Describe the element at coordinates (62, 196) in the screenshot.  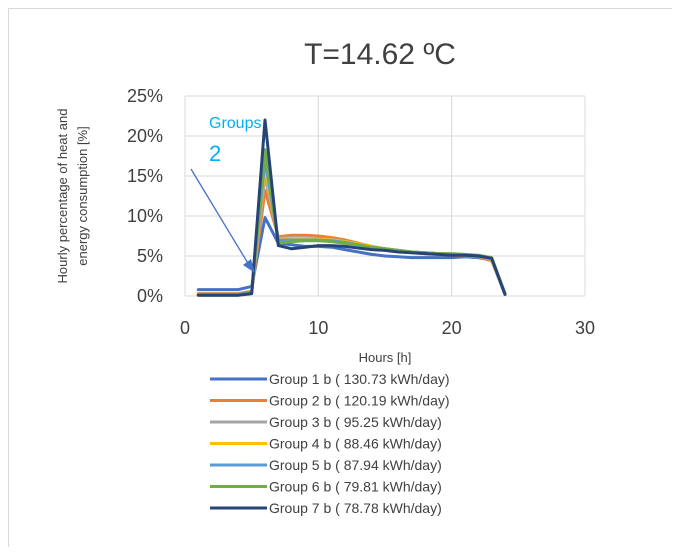
I see `y-axis-label-line-1: Hourly percentage of heat and` at that location.